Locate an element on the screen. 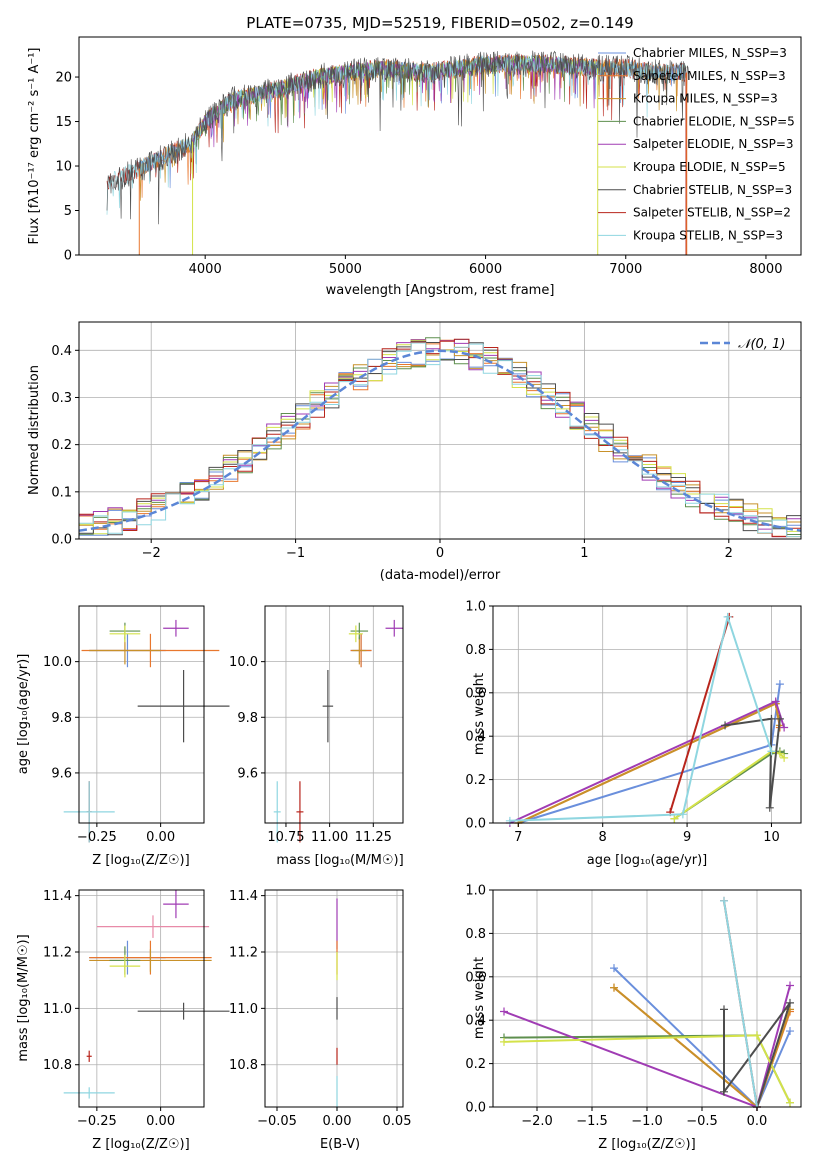  x-tick-label: 2 is located at coordinates (729, 553).